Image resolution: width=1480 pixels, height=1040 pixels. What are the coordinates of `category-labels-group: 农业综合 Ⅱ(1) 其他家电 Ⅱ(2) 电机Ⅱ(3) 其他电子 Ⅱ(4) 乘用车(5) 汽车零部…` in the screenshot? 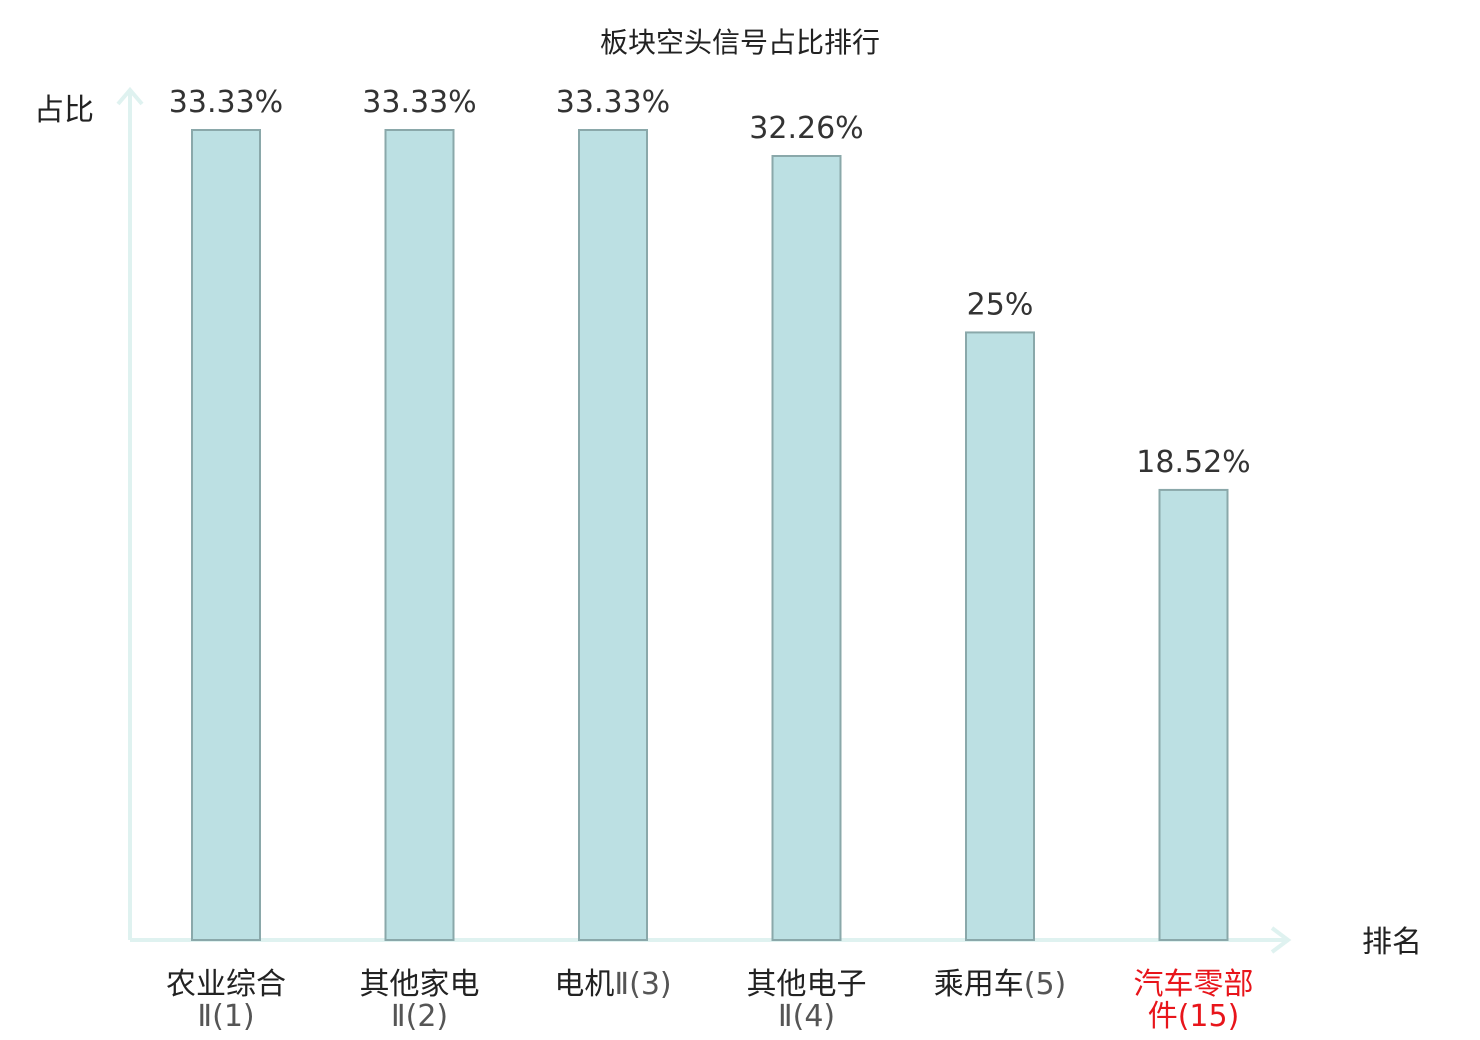 It's located at (710, 1000).